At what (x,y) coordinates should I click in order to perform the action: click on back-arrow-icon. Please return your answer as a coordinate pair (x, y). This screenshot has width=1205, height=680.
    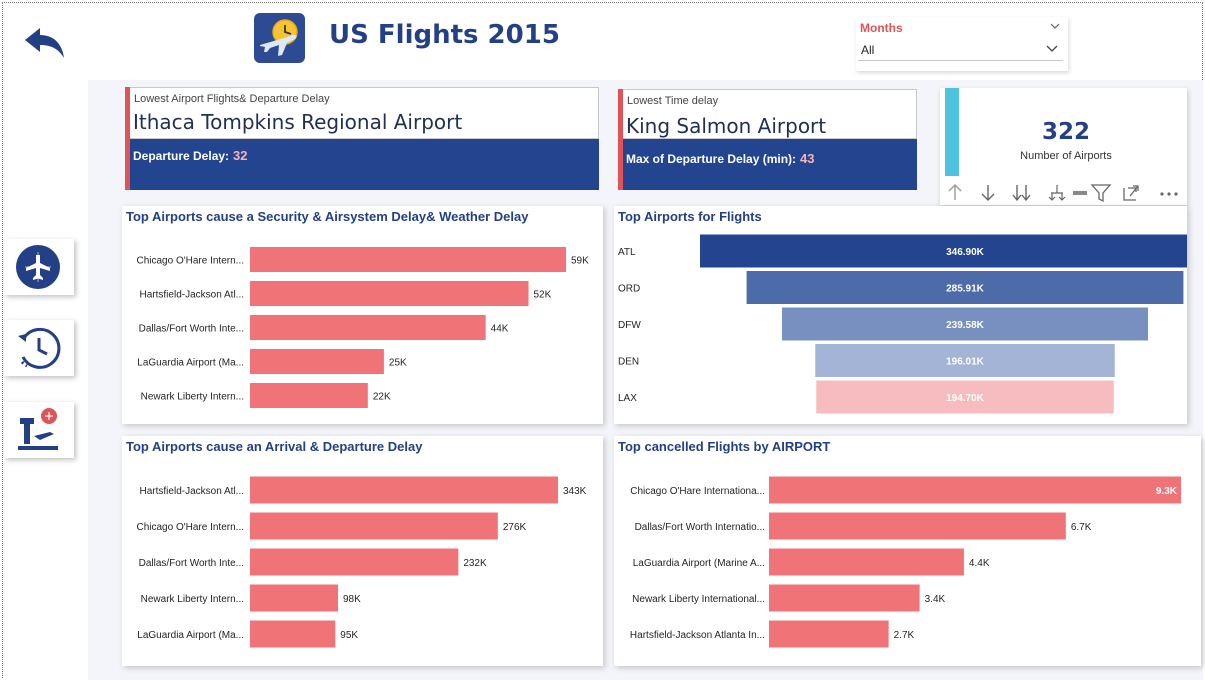
    Looking at the image, I should click on (44, 43).